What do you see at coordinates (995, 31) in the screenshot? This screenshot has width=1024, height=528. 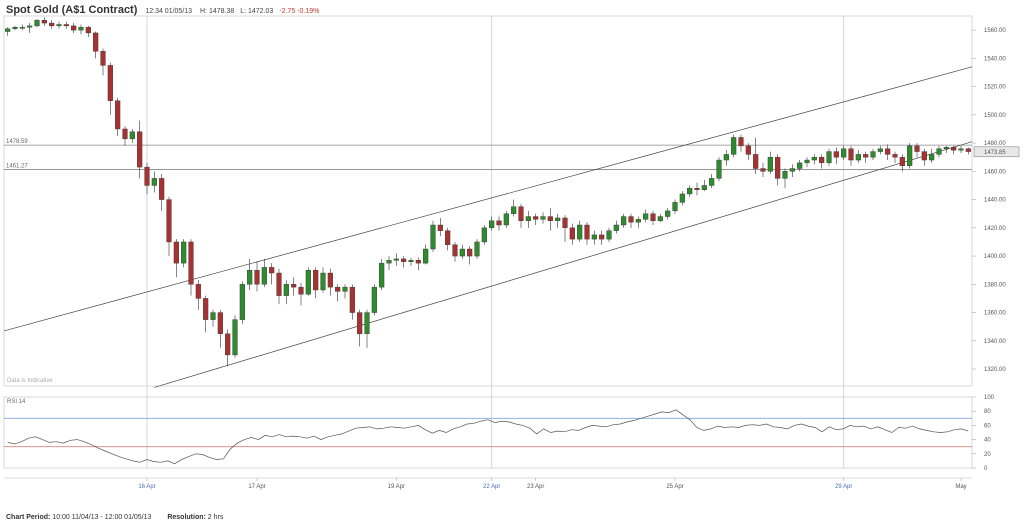 I see `price-y-tick-label: 1560.00` at bounding box center [995, 31].